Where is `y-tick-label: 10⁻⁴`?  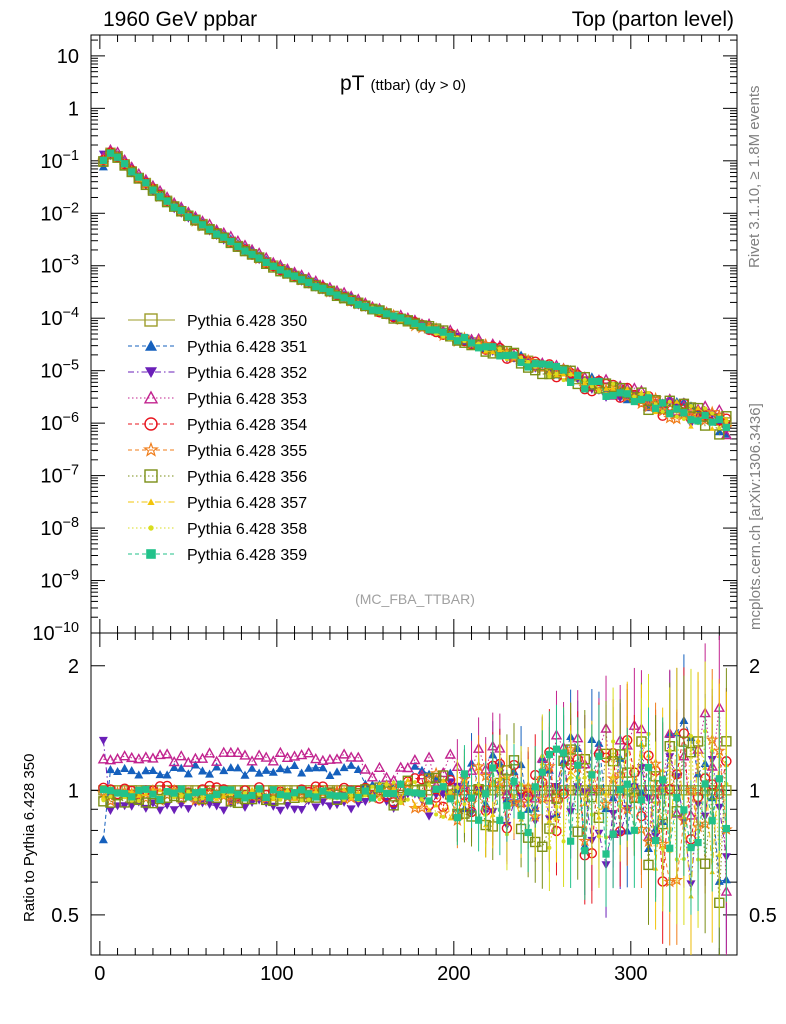
y-tick-label: 10⁻⁴ is located at coordinates (59, 317).